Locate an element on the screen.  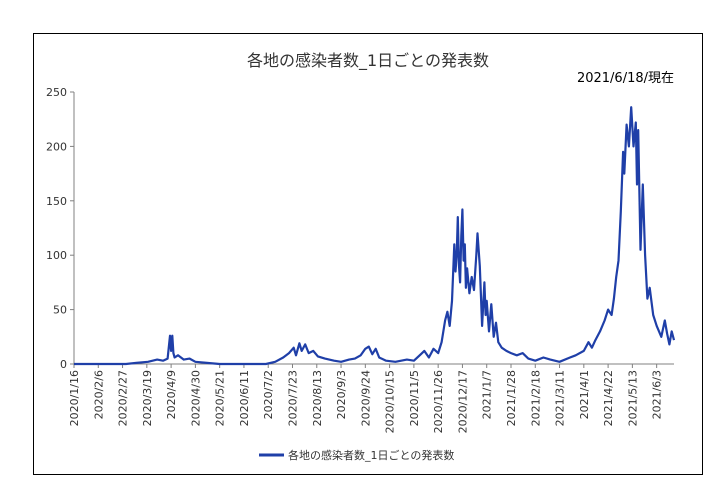
x-tick-label: 2020/2/6 is located at coordinates (98, 394).